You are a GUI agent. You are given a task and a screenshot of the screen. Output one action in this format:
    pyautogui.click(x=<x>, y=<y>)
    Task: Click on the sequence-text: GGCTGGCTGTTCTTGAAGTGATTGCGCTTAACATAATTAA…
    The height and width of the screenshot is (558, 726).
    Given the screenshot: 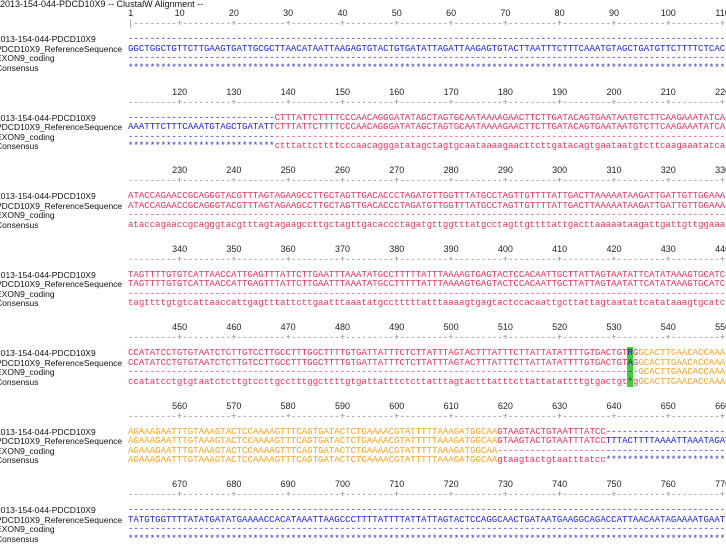 What is the action you would take?
    pyautogui.click(x=426, y=48)
    